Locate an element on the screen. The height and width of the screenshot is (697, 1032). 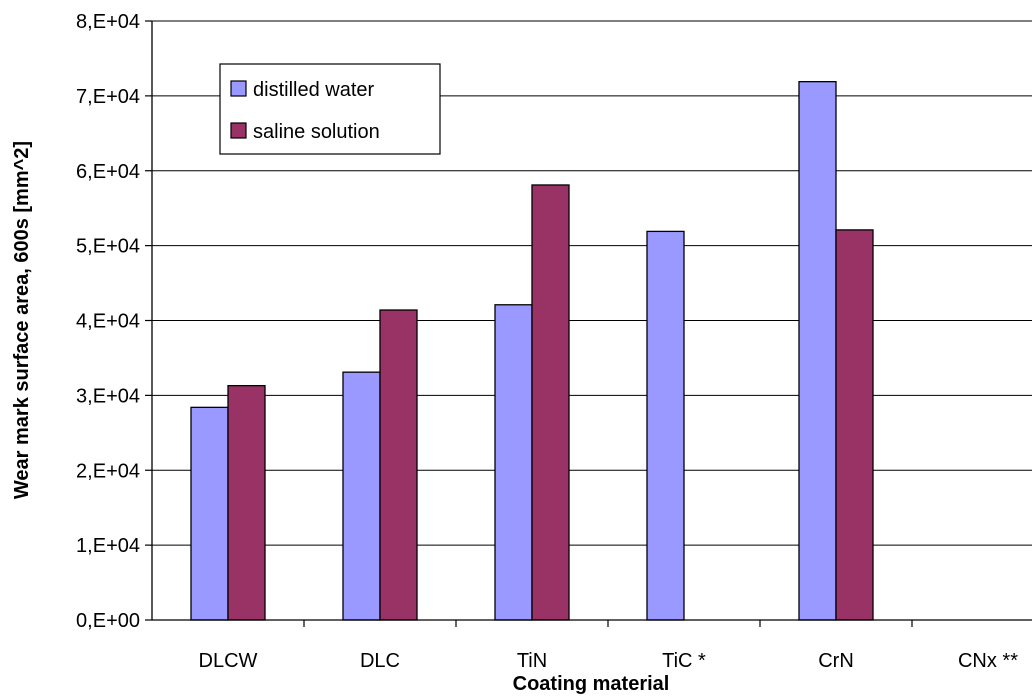
y-axis-title: Wear mark surface area, 600s [mm^2] is located at coordinates (22, 320).